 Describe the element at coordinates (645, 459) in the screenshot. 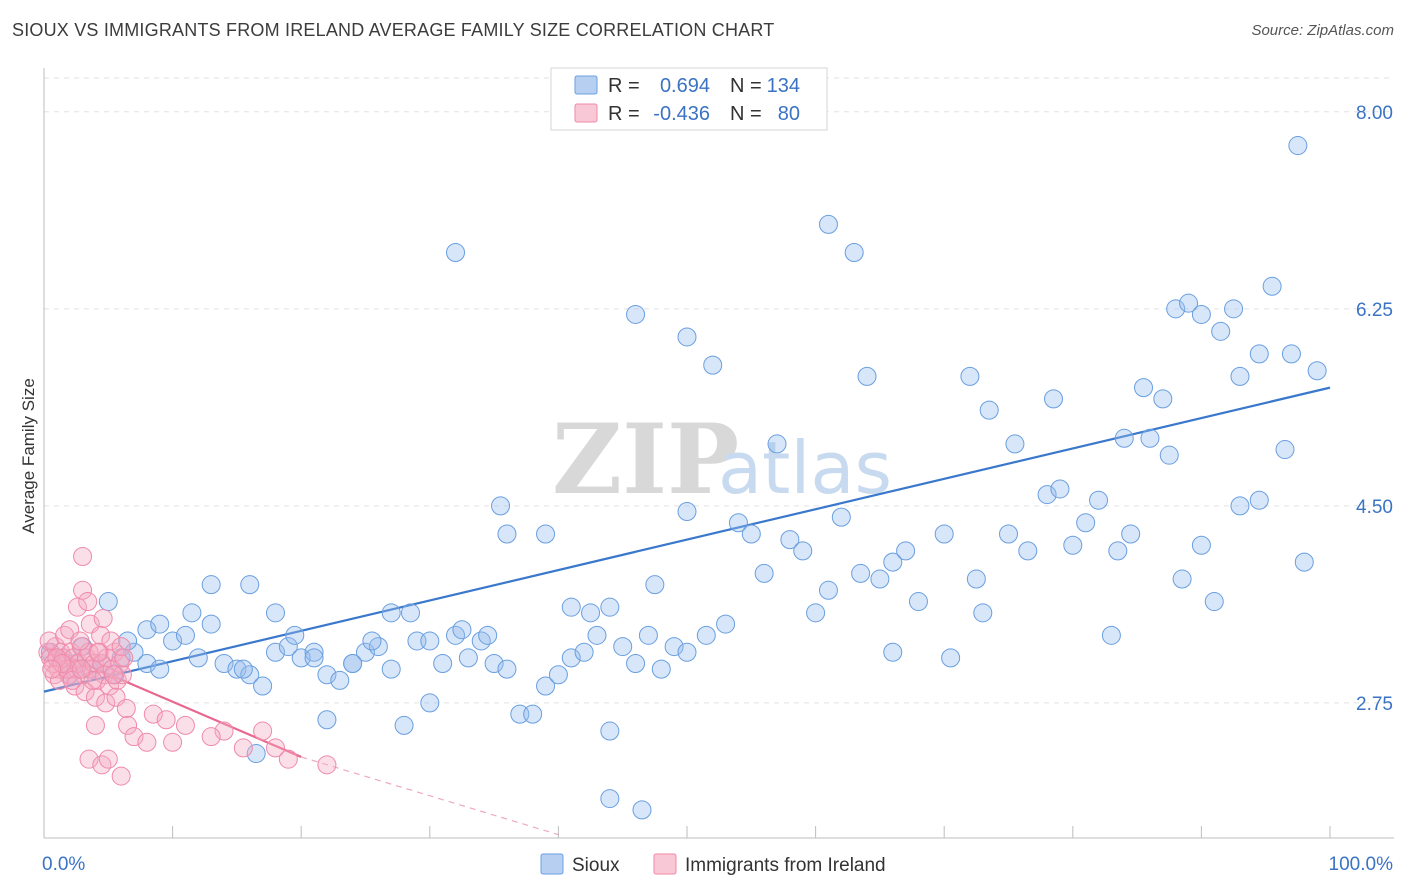

I see `watermark-zip: ZIP` at that location.